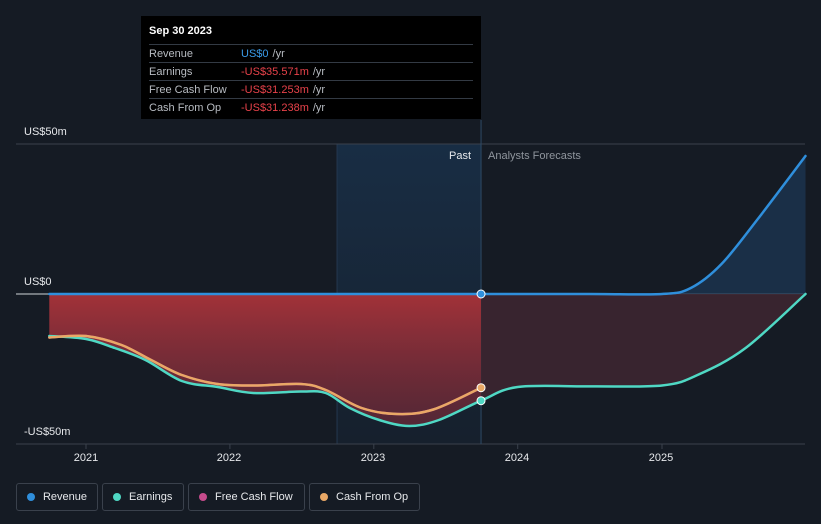 This screenshot has height=524, width=821. I want to click on earnings-past-area, so click(265, 360).